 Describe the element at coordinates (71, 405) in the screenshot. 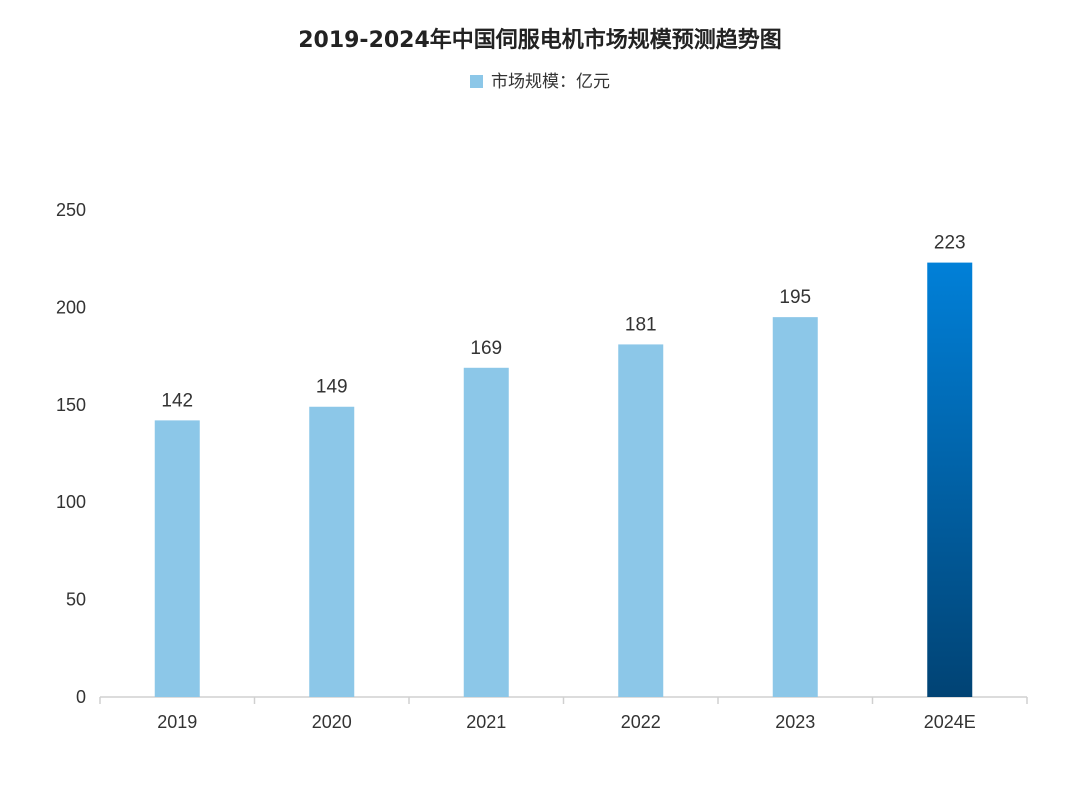

I see `y-tick-label: 150` at that location.